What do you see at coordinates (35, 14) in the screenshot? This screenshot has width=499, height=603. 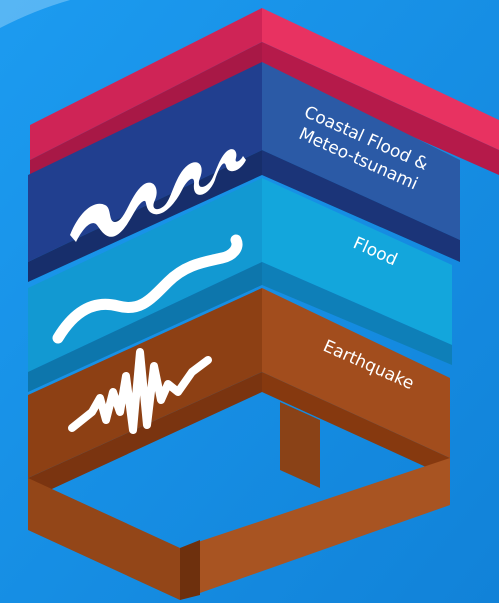 I see `corner-highlight` at bounding box center [35, 14].